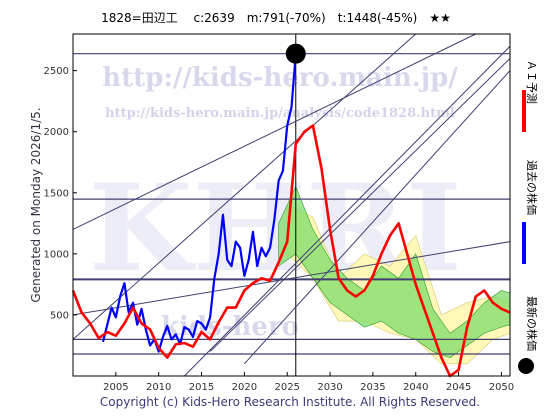  I want to click on x-tick-label-2015: 2015, so click(201, 387).